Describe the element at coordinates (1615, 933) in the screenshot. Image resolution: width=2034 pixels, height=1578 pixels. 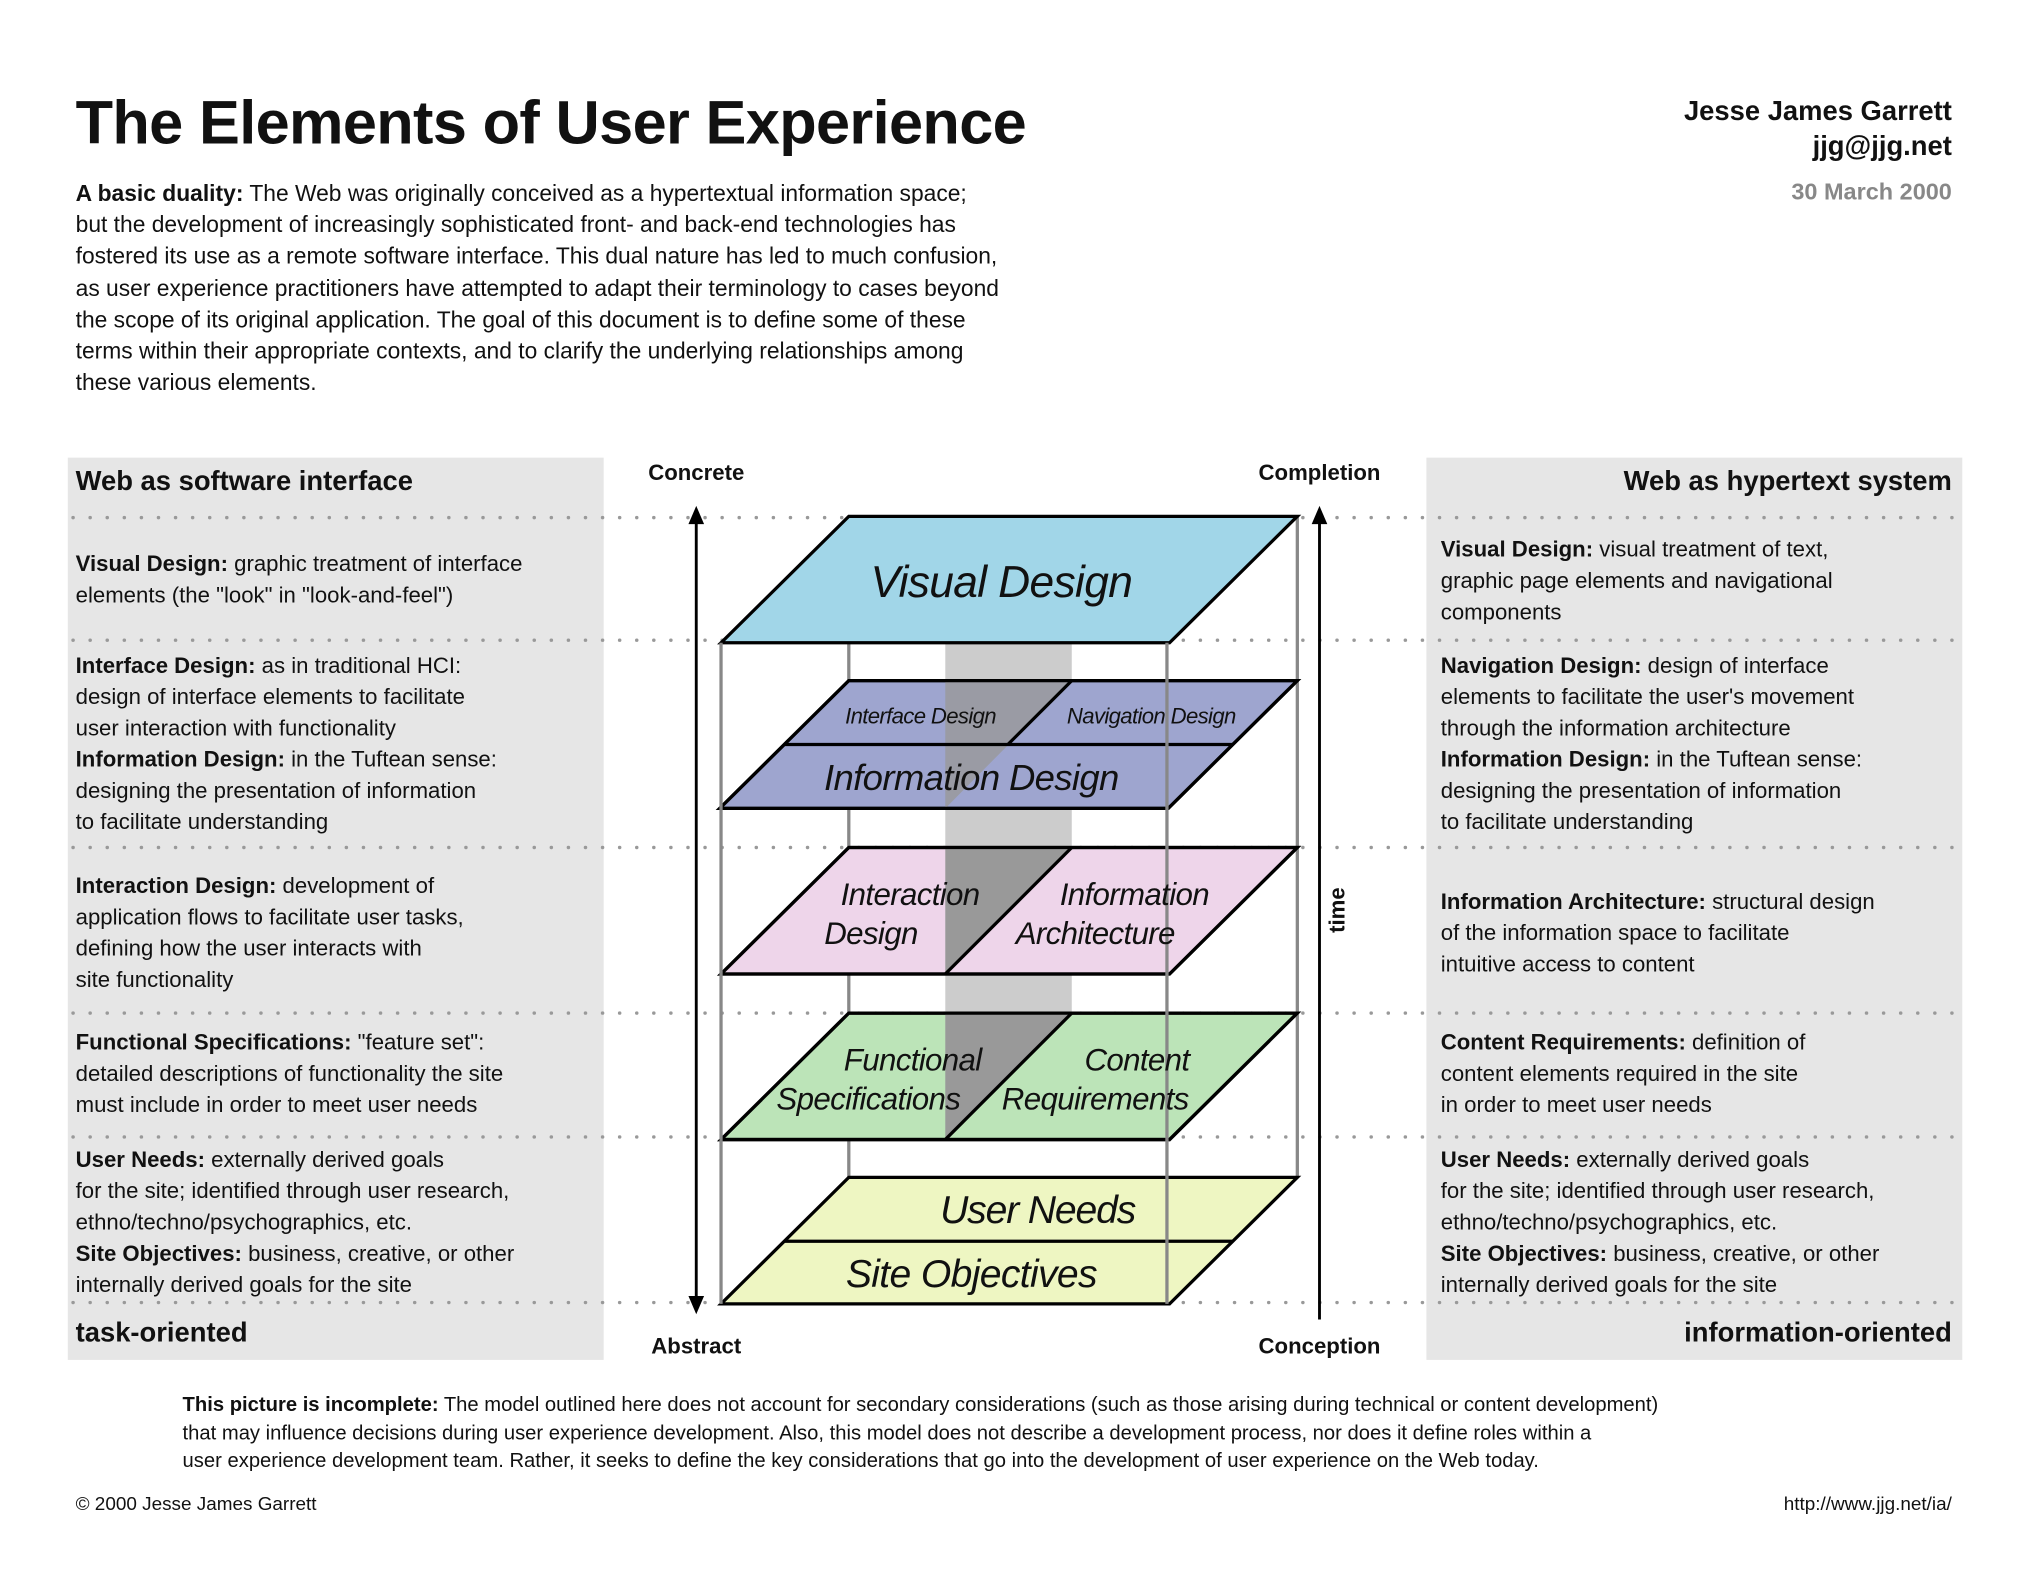
I see `definition-text: of the information space to facilitate` at that location.